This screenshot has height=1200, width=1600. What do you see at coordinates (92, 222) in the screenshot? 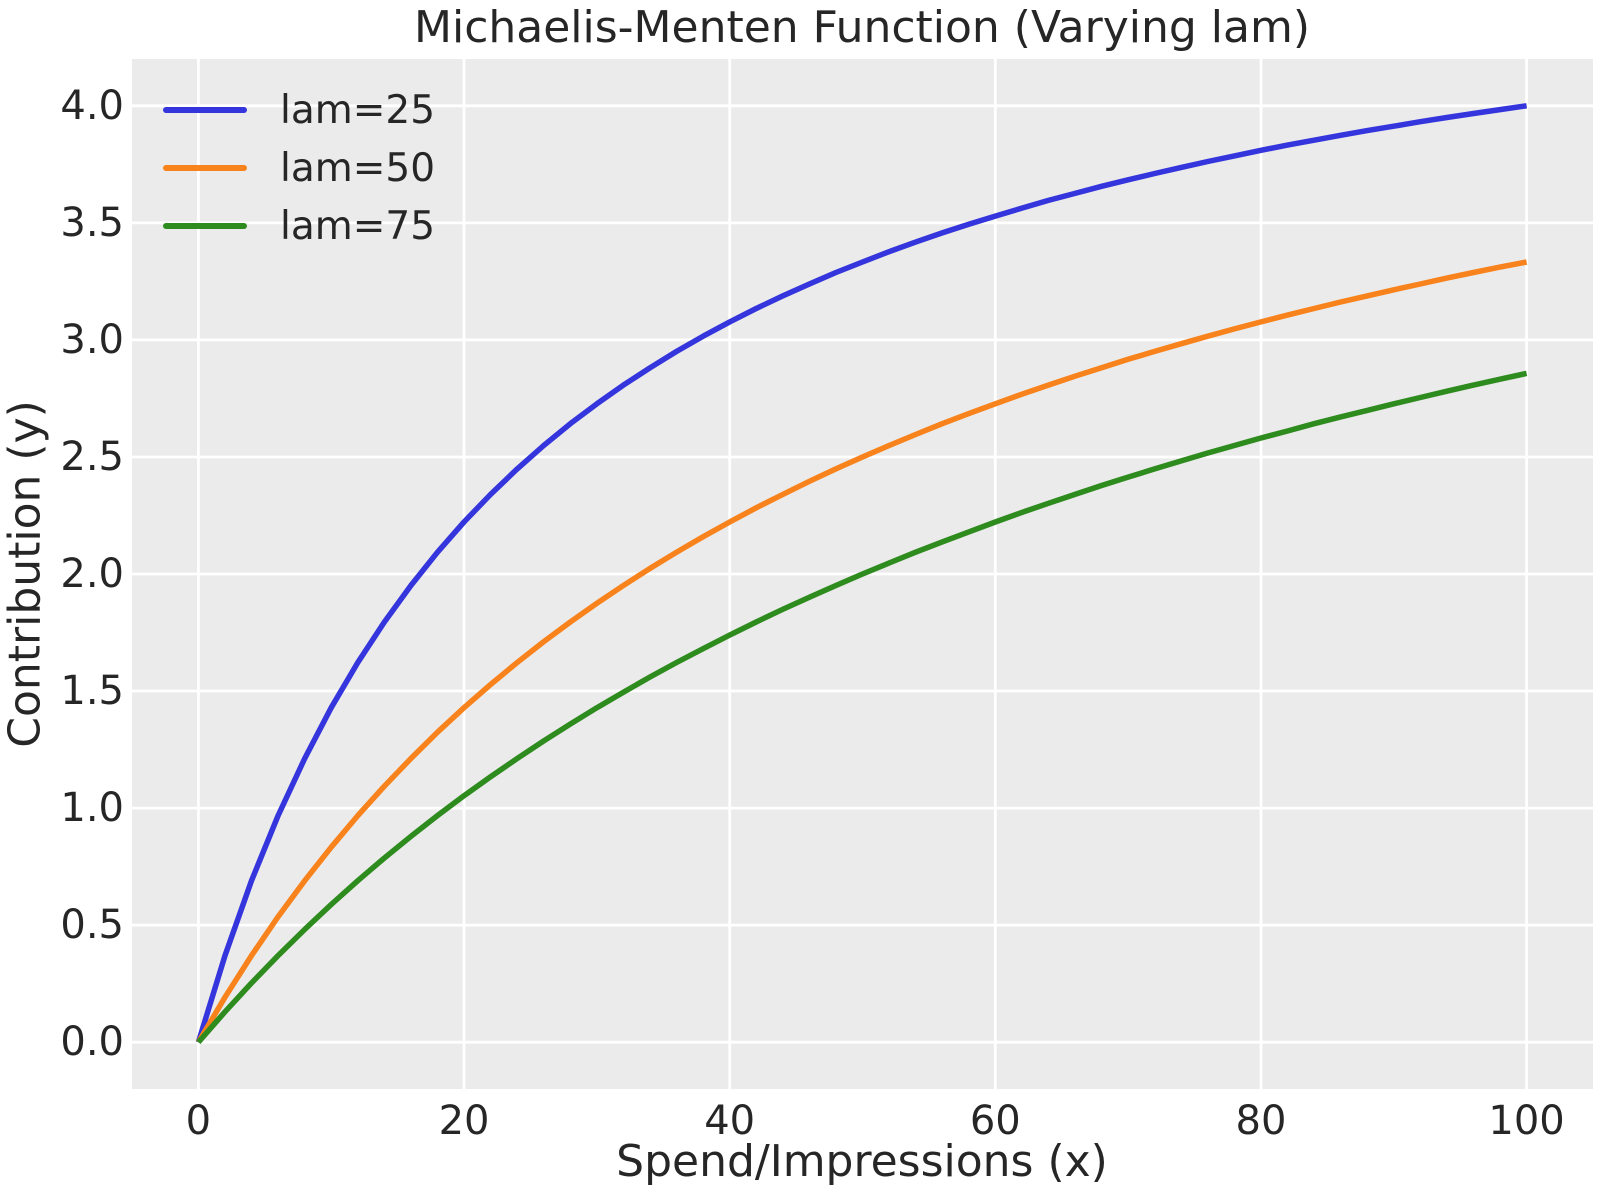
I see `y-tick-label: 3.5` at bounding box center [92, 222].